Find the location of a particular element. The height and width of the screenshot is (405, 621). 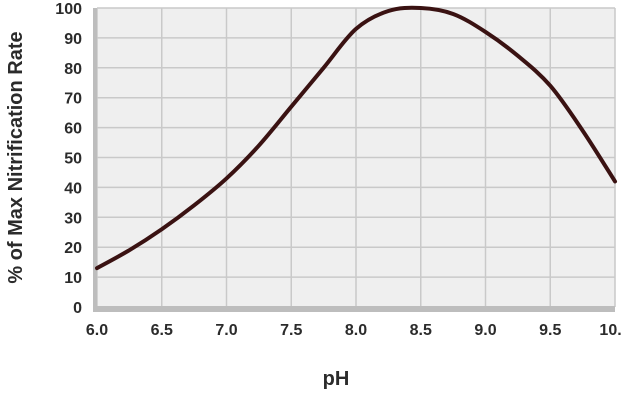

y-axis-title: % of Max Nitrification Rate is located at coordinates (16, 157).